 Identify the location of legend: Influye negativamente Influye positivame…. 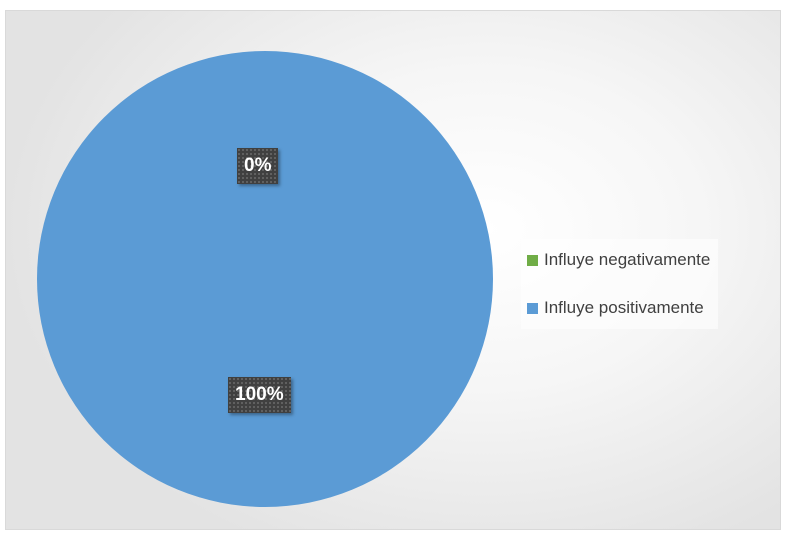
(620, 284).